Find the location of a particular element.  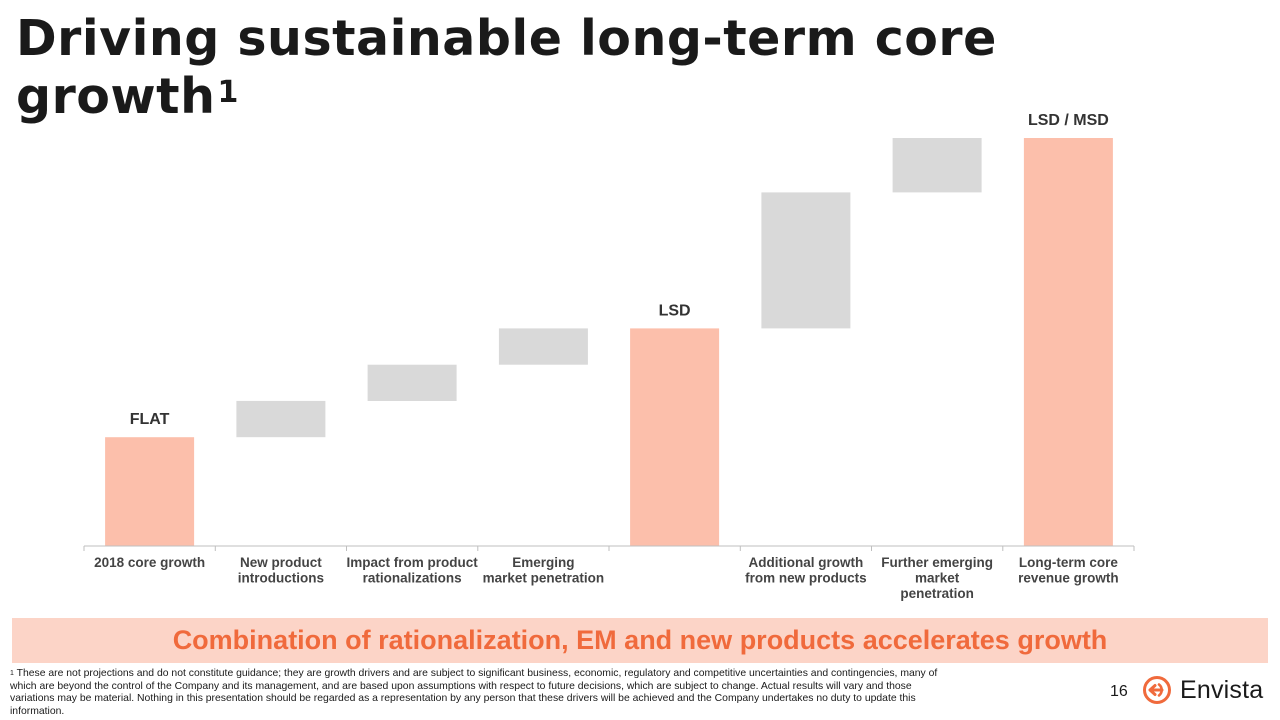

x-tick-label-line: Emerging is located at coordinates (543, 562).